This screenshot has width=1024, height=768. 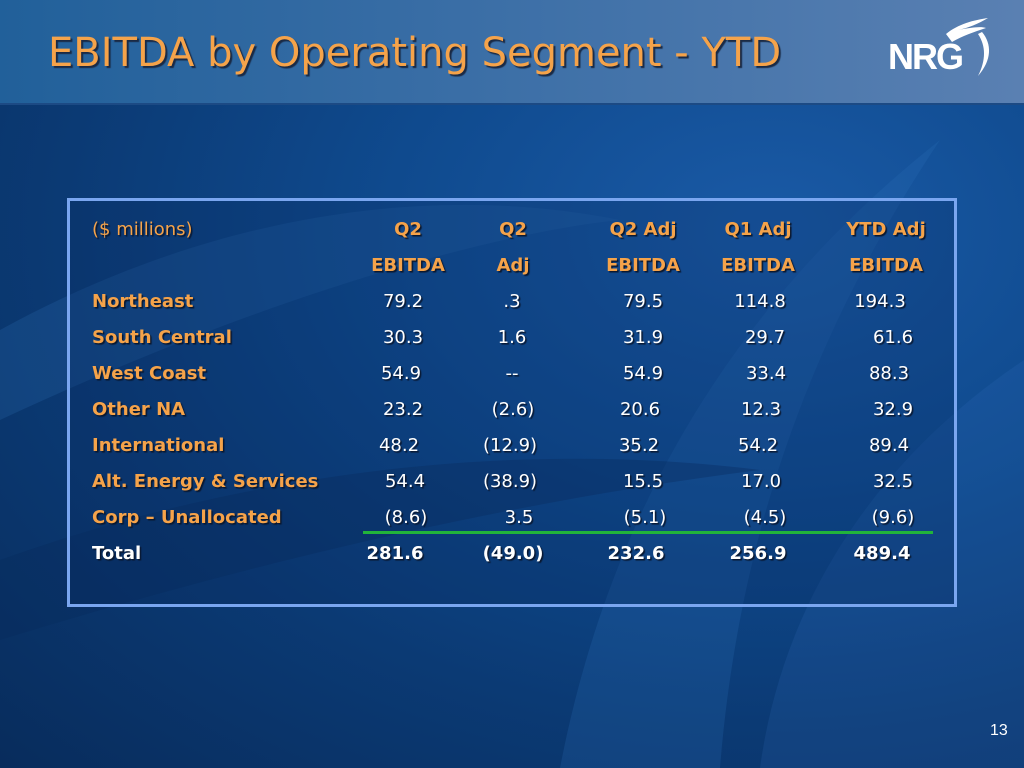 I want to click on table-cell: 114.8, so click(x=760, y=301).